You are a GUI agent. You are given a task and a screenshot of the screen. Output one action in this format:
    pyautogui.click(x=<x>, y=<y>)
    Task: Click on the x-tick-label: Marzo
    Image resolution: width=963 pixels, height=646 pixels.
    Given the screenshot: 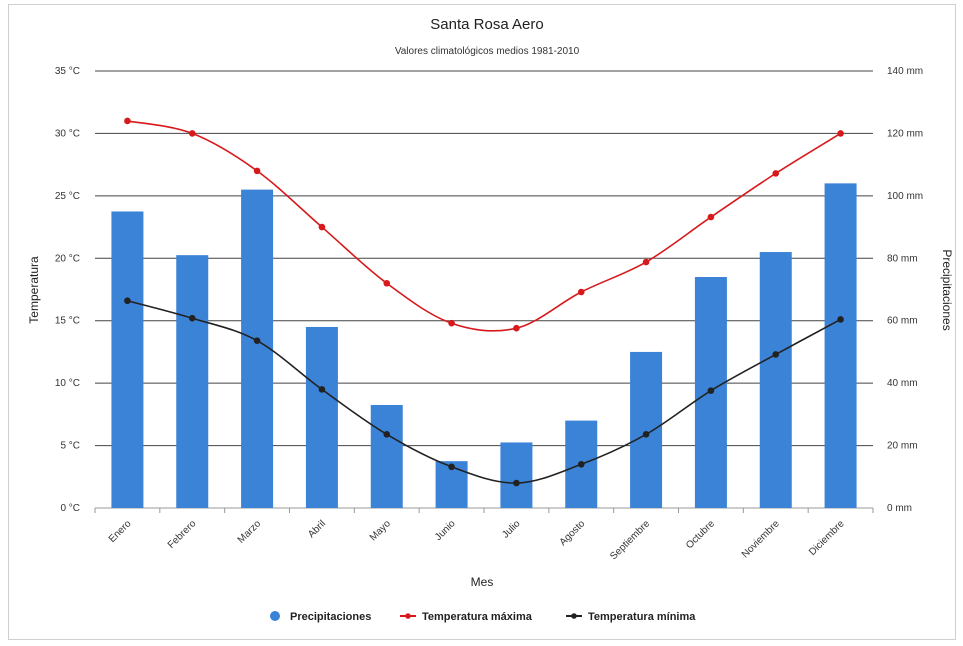 What is the action you would take?
    pyautogui.click(x=250, y=532)
    